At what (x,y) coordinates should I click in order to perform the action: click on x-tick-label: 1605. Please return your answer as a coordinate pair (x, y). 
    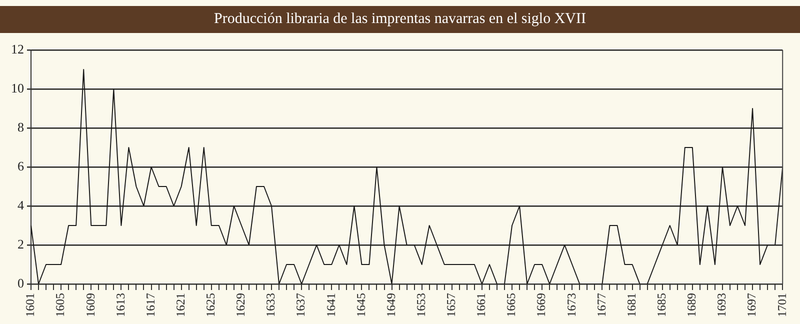
    Looking at the image, I should click on (60, 305).